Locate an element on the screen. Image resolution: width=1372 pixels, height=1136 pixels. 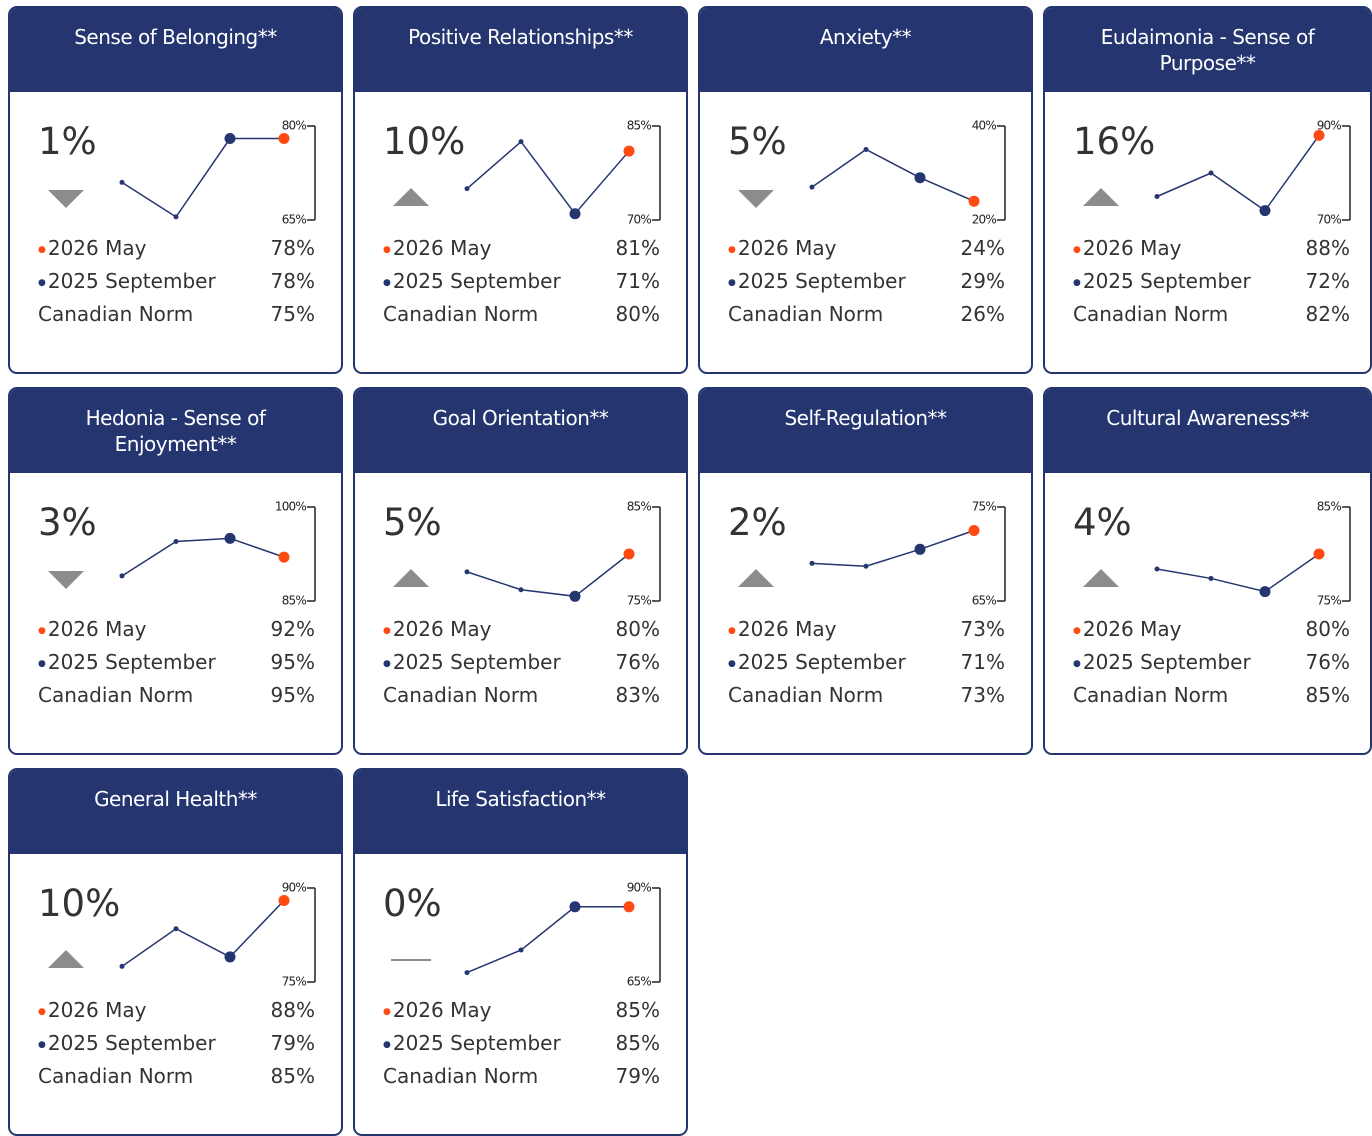
card-title: Positive Relationships** is located at coordinates (520, 50).